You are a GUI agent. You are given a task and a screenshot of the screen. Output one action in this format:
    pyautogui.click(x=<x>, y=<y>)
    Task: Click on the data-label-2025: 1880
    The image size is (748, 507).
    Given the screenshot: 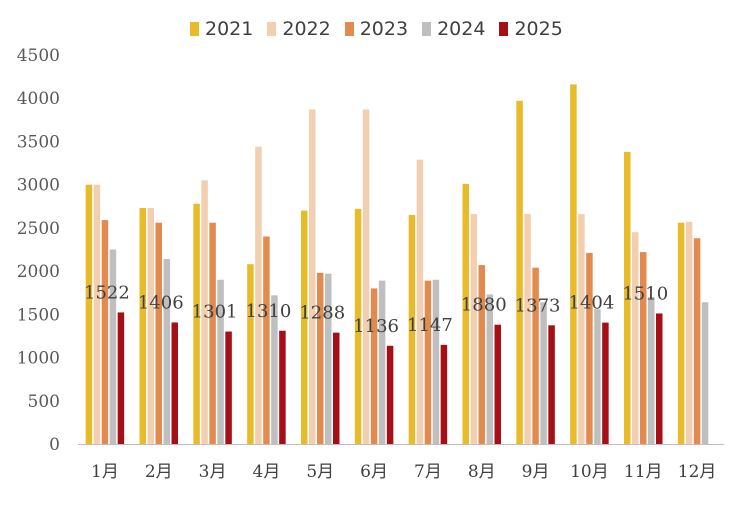 What is the action you would take?
    pyautogui.click(x=484, y=305)
    